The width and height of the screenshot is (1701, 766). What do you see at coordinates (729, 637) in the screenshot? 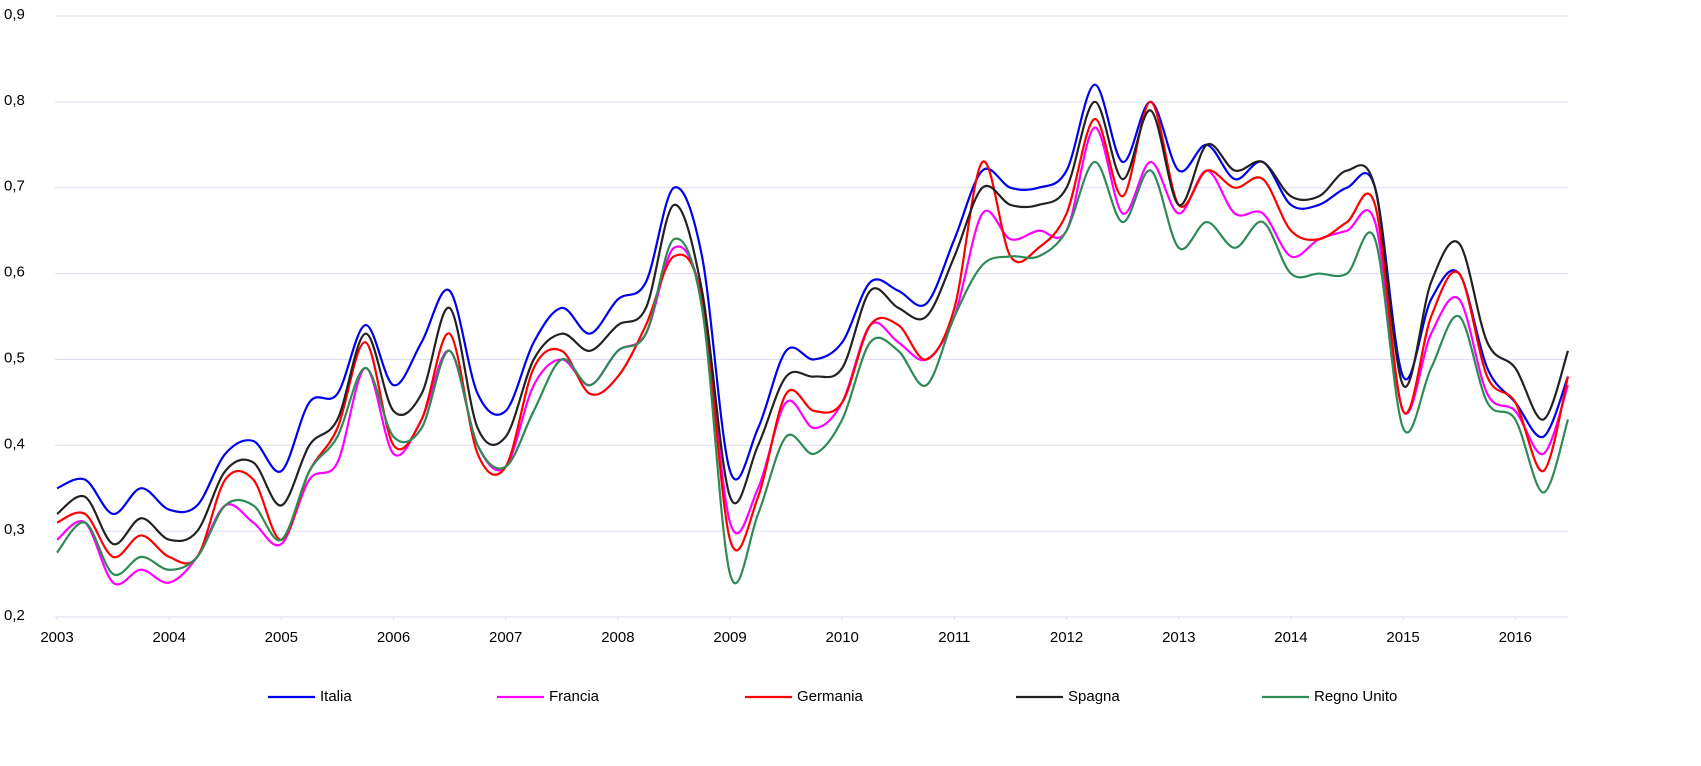
I see `x-tick-label: 2009` at bounding box center [729, 637].